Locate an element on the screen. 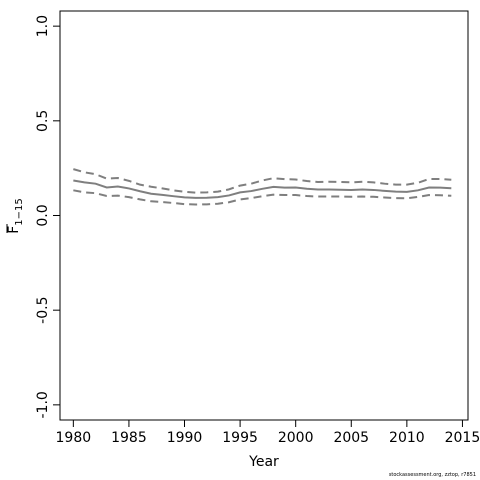 This screenshot has width=480, height=480. svg-text: F1−15 is located at coordinates (15, 216).